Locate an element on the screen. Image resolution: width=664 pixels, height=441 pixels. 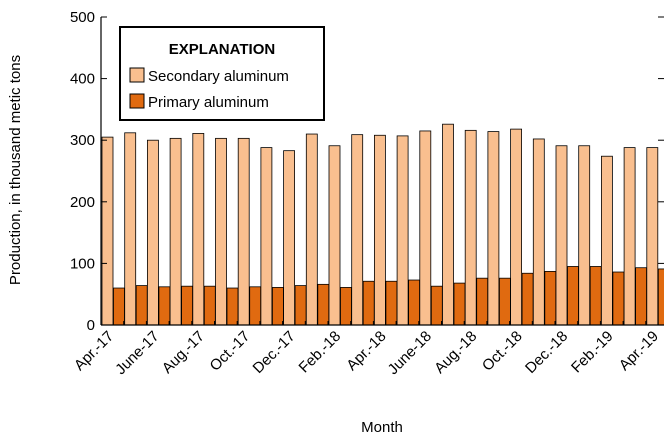
x-tick-label: Apr.-17 is located at coordinates (94, 351).